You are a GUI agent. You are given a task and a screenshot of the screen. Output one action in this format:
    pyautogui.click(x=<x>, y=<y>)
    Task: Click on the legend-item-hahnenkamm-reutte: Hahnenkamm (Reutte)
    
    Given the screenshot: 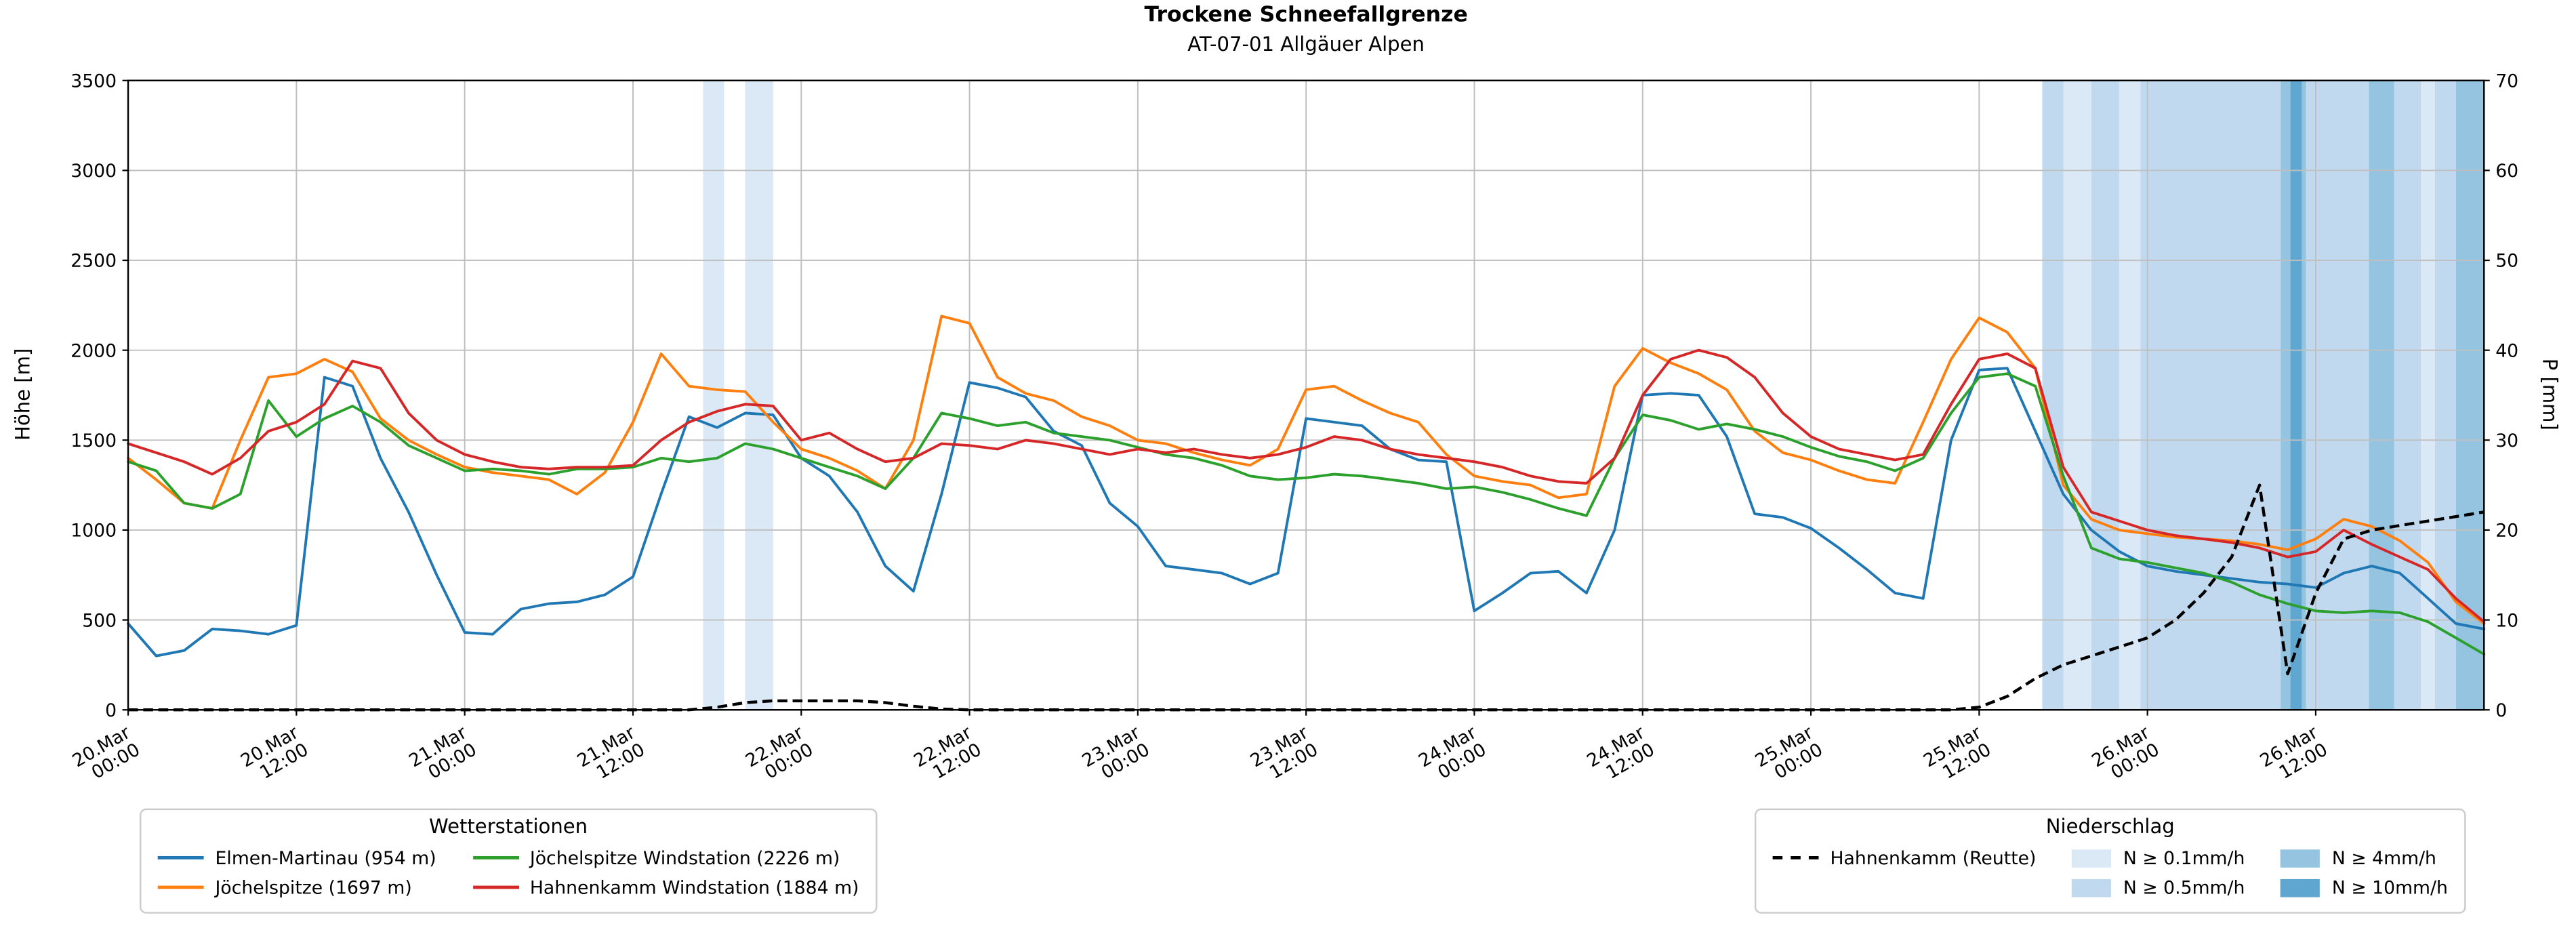 What is the action you would take?
    pyautogui.click(x=1904, y=858)
    